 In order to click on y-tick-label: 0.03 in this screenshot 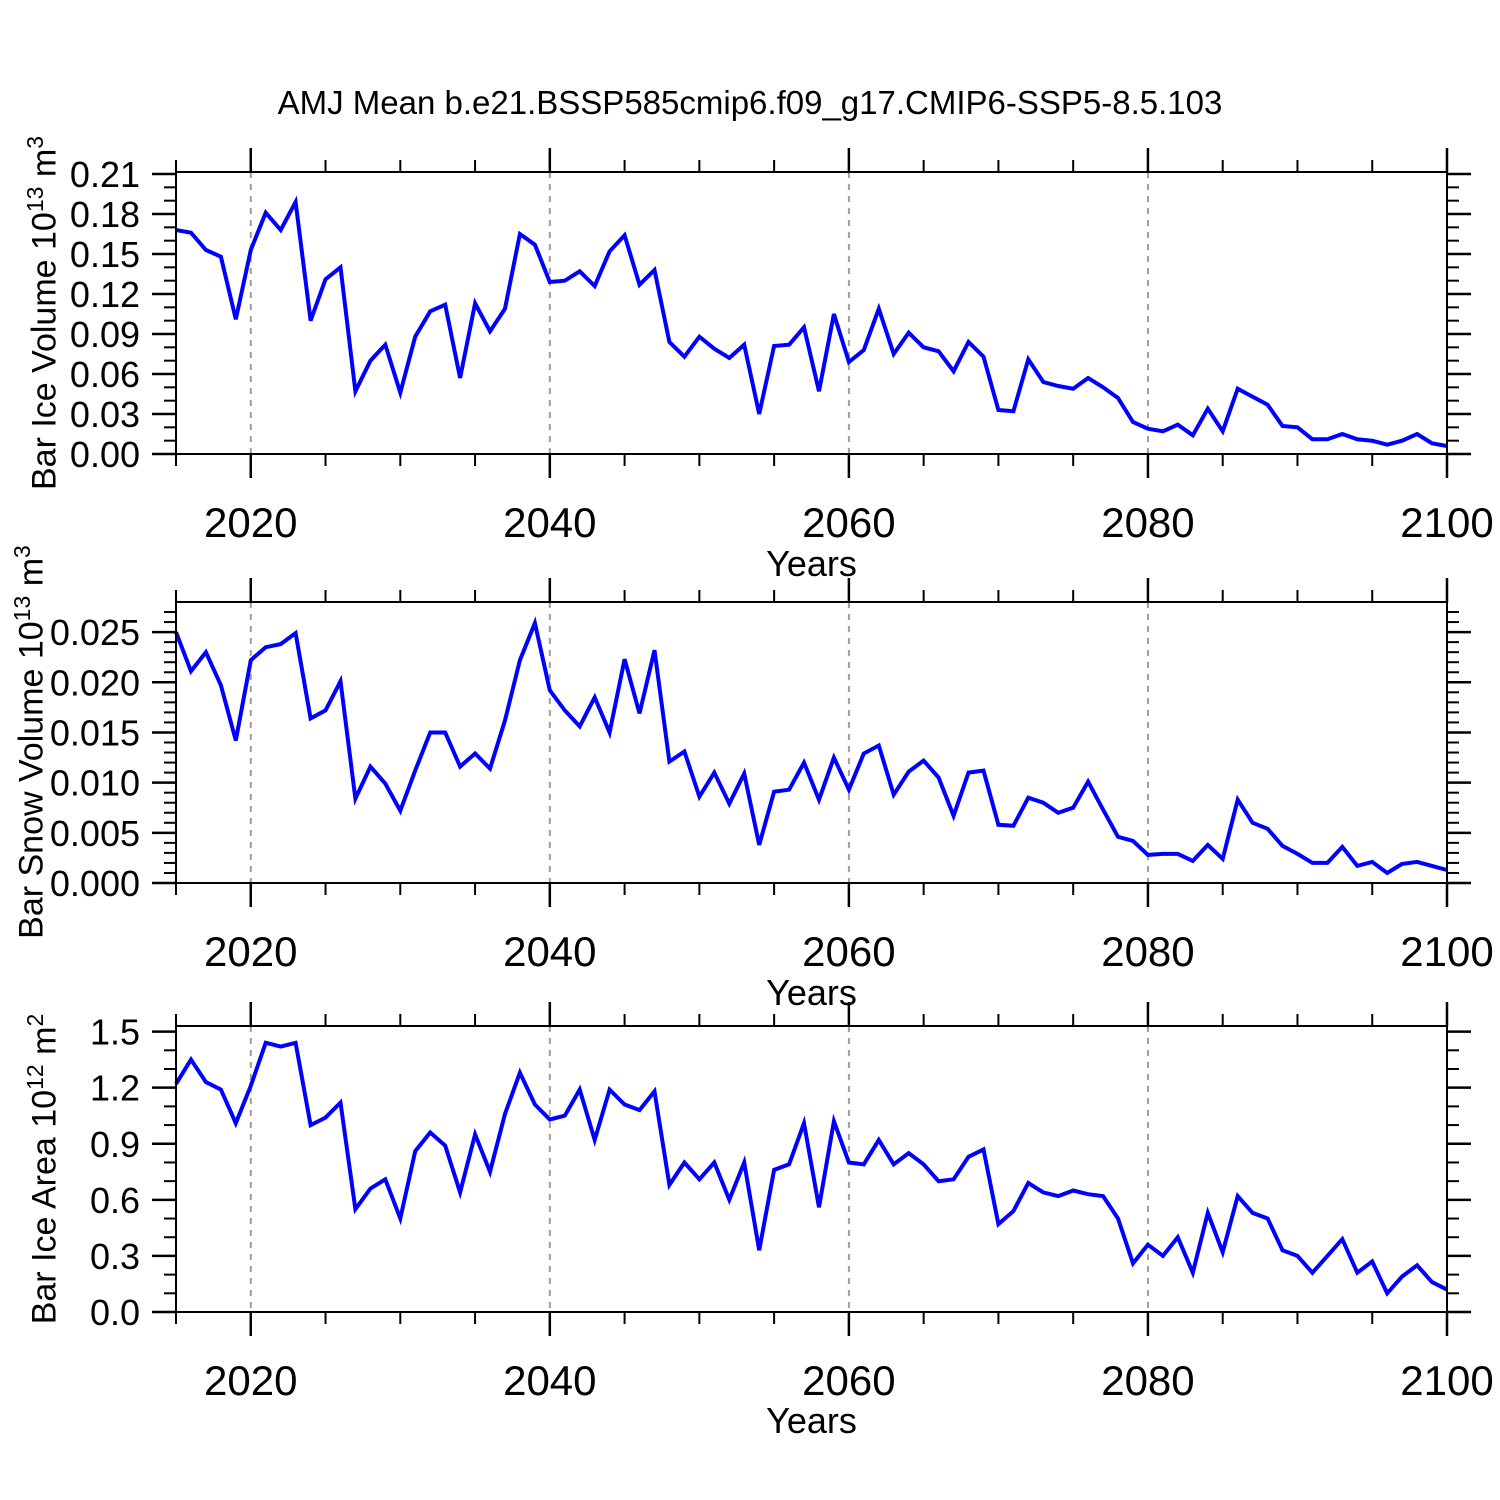, I will do `click(105, 414)`.